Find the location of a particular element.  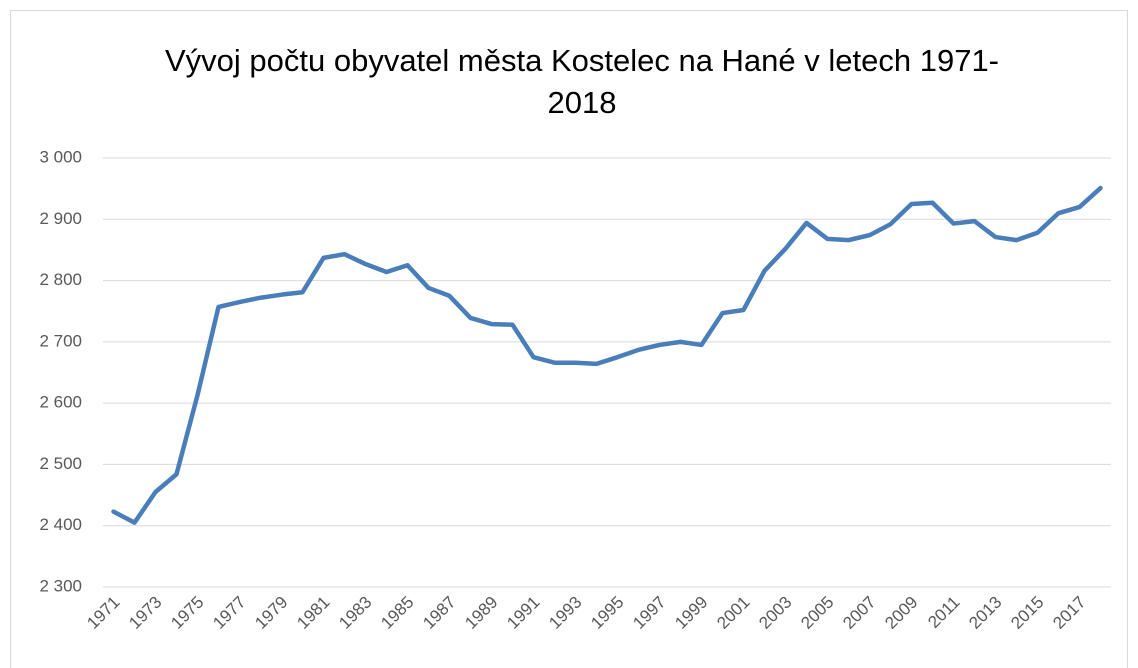

x-tick-label: 1975 is located at coordinates (187, 613).